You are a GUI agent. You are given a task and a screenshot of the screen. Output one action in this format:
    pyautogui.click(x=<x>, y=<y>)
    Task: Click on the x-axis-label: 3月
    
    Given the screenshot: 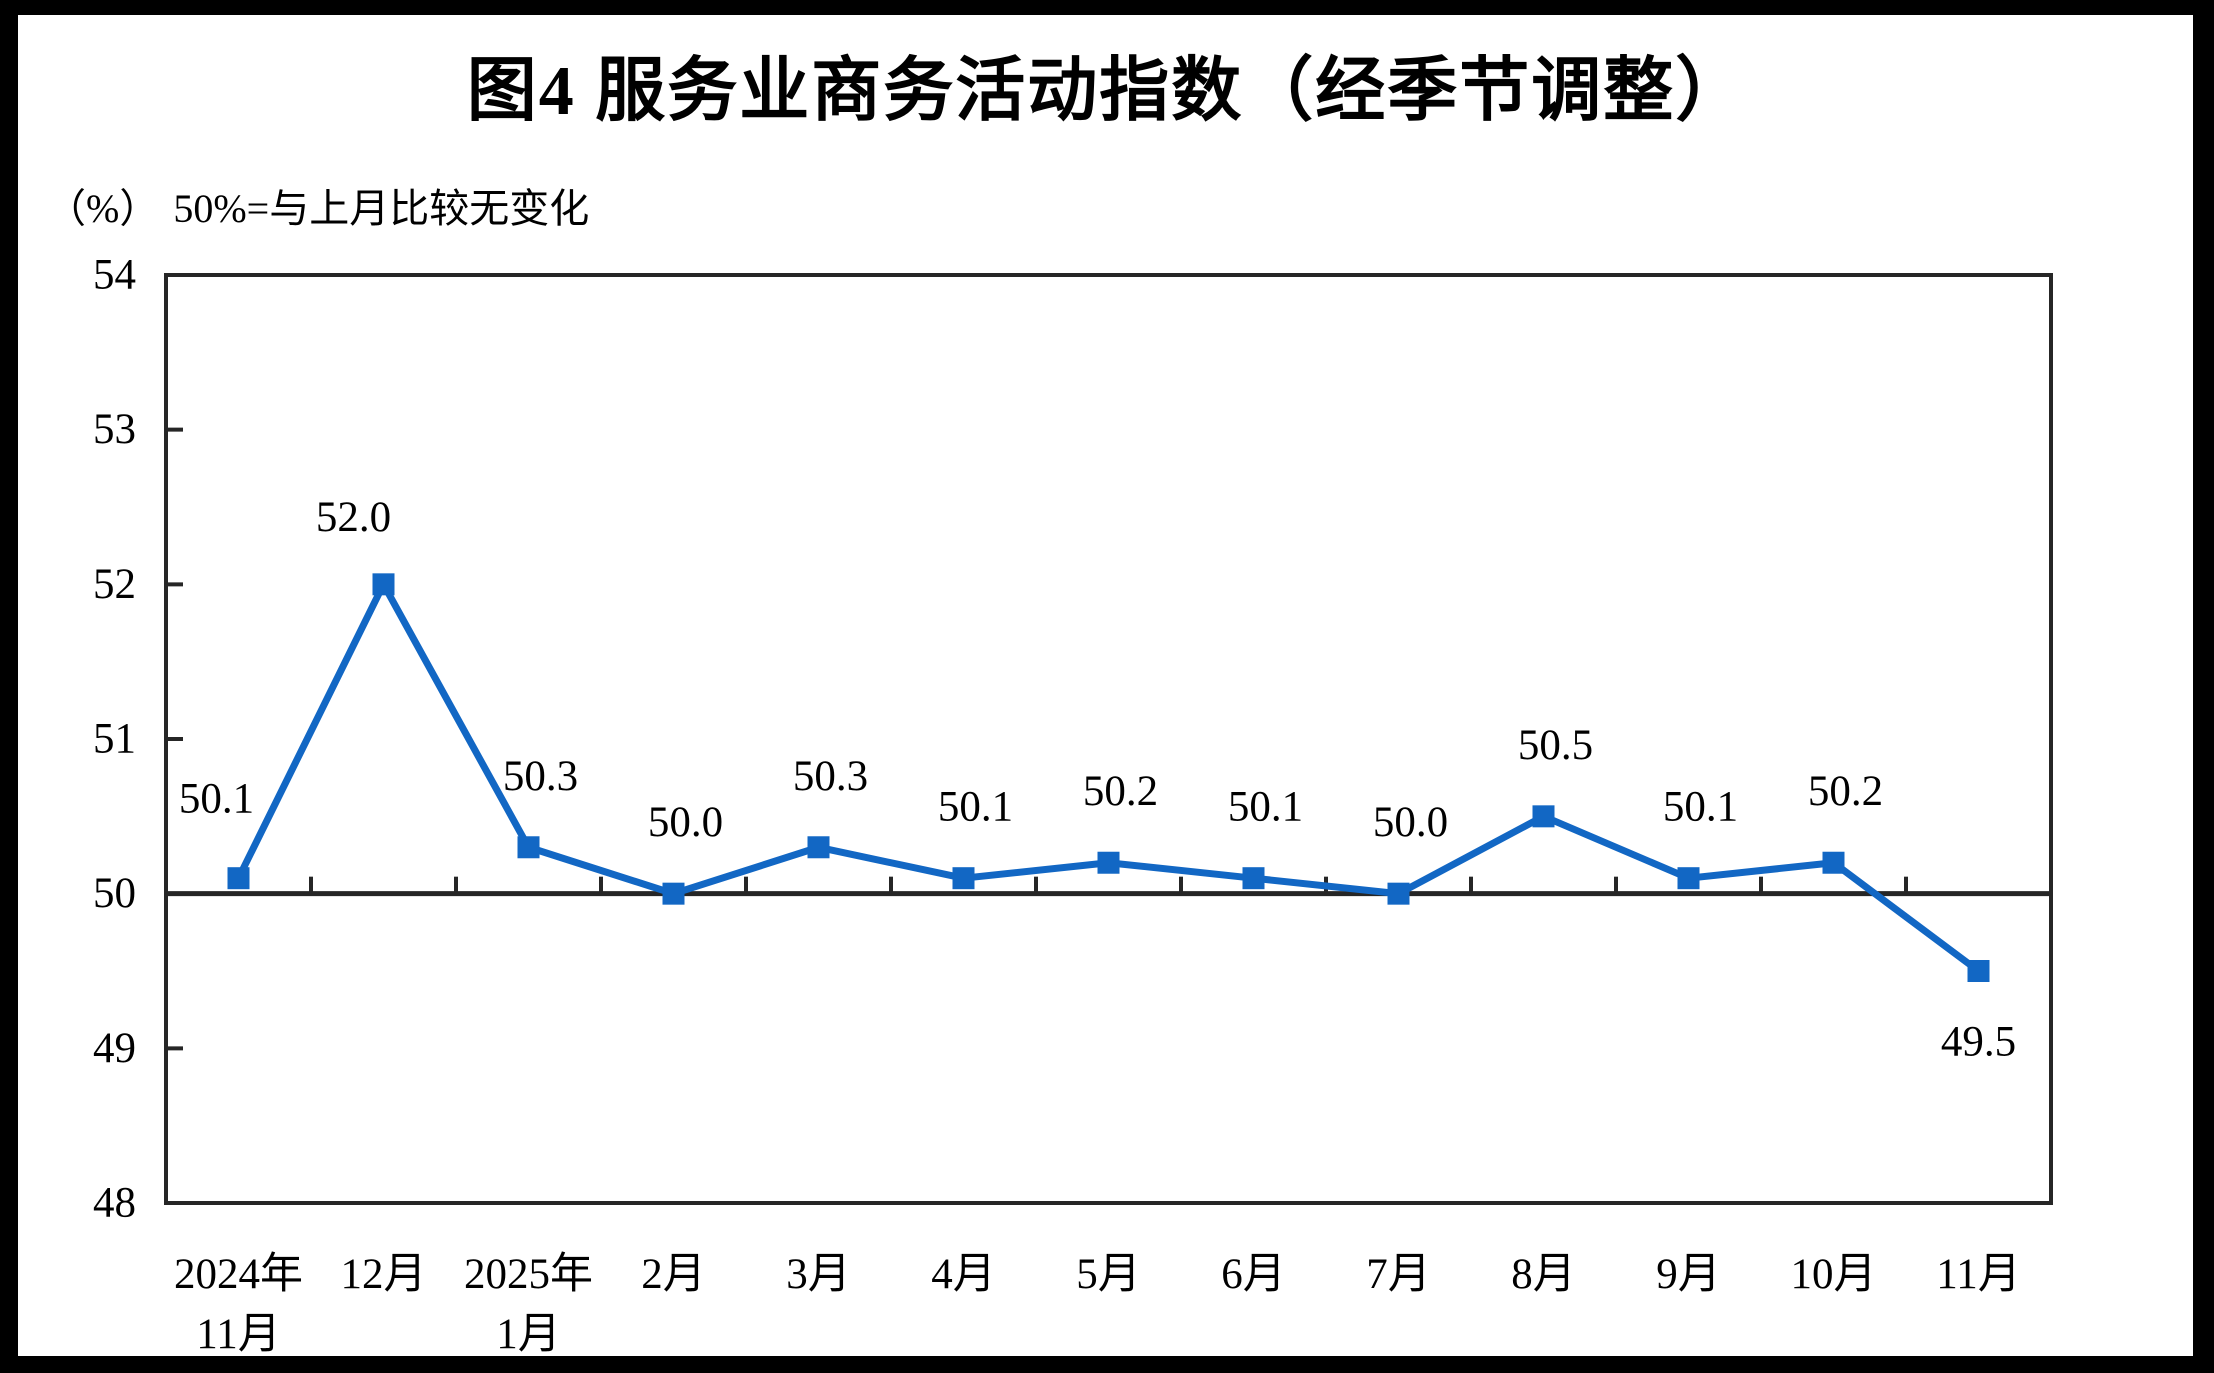 What is the action you would take?
    pyautogui.click(x=818, y=1274)
    